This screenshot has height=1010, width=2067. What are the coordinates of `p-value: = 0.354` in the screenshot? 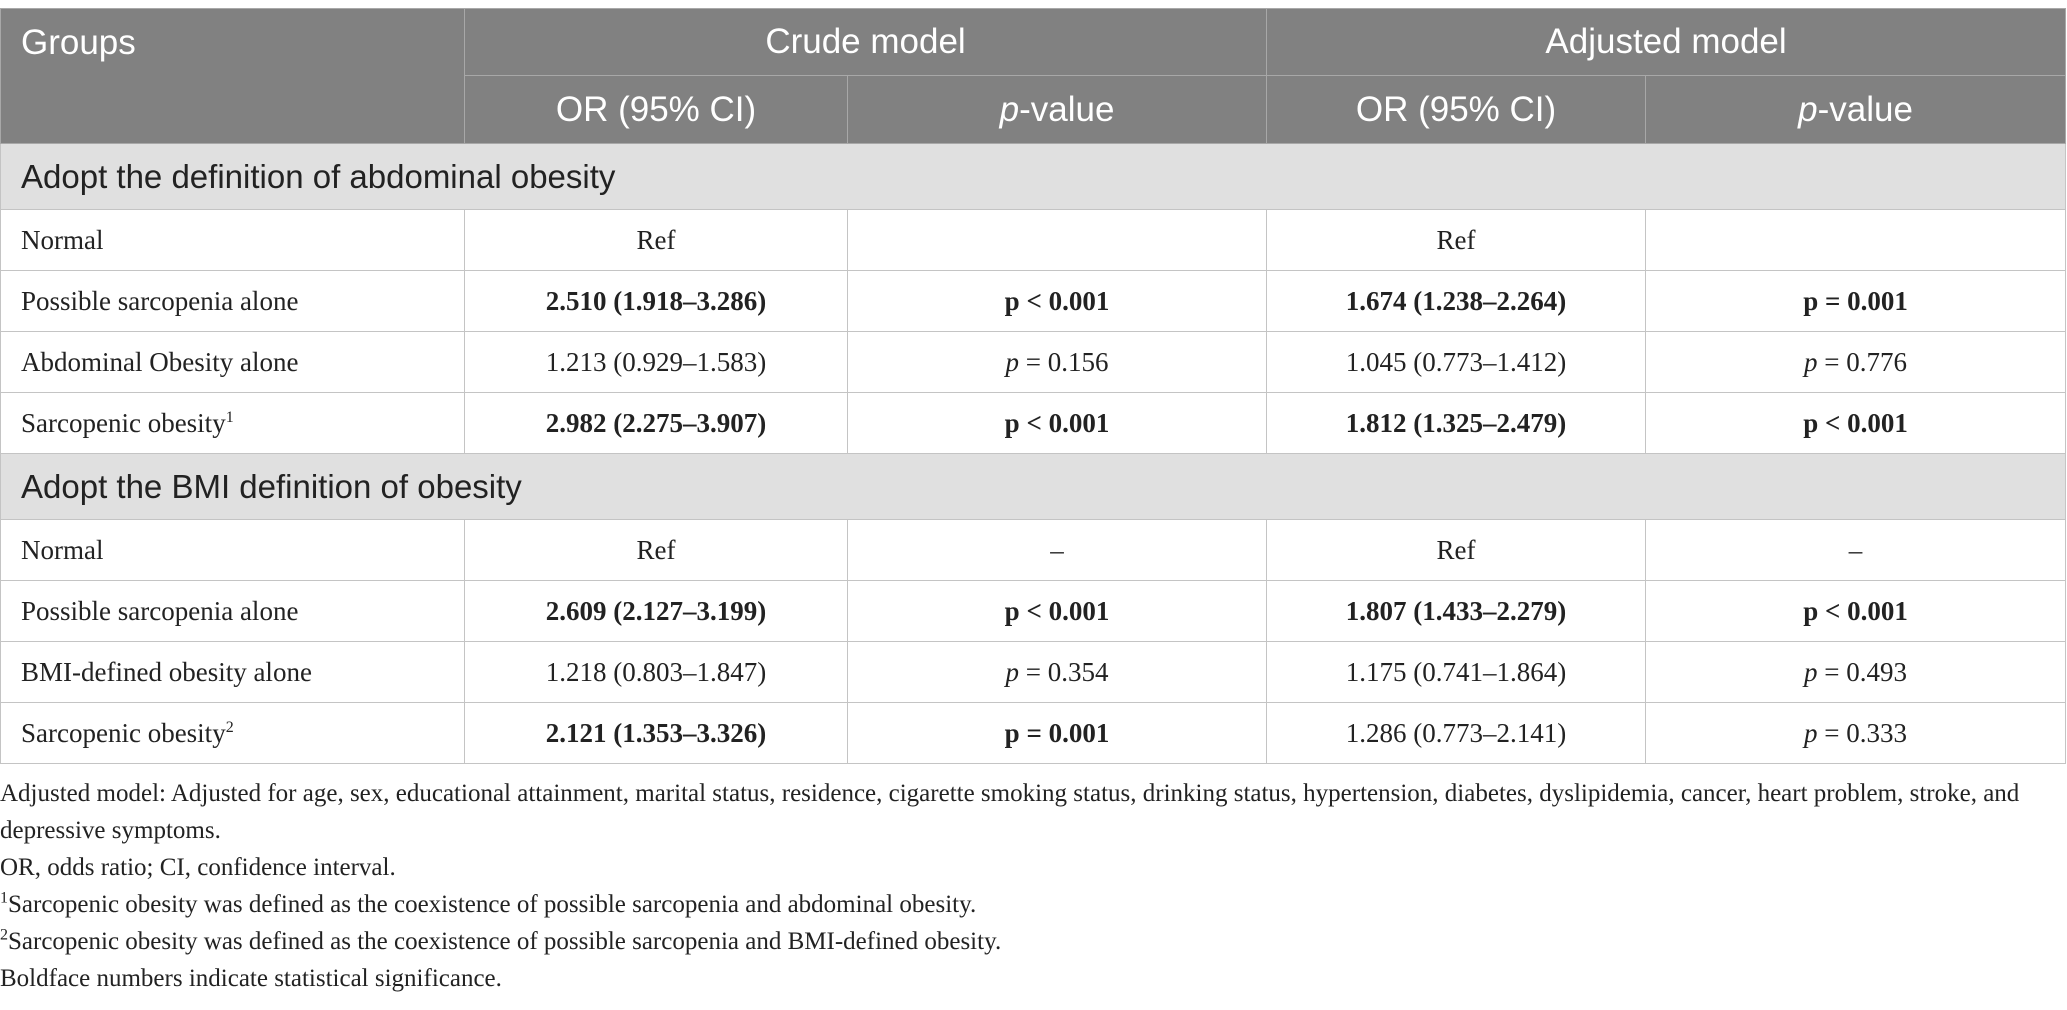 It's located at (1067, 671).